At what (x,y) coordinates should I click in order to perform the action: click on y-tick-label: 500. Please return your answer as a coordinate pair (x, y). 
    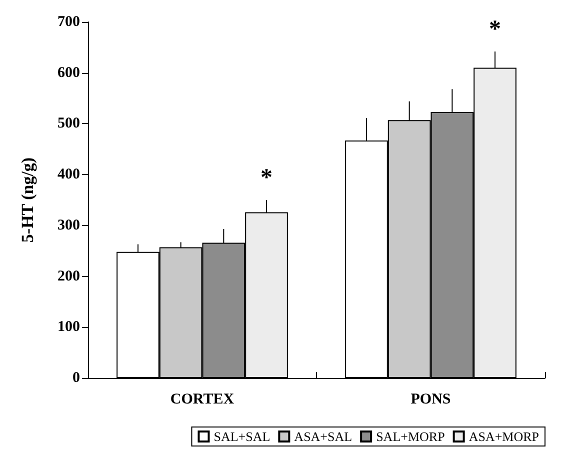
    Looking at the image, I should click on (69, 124).